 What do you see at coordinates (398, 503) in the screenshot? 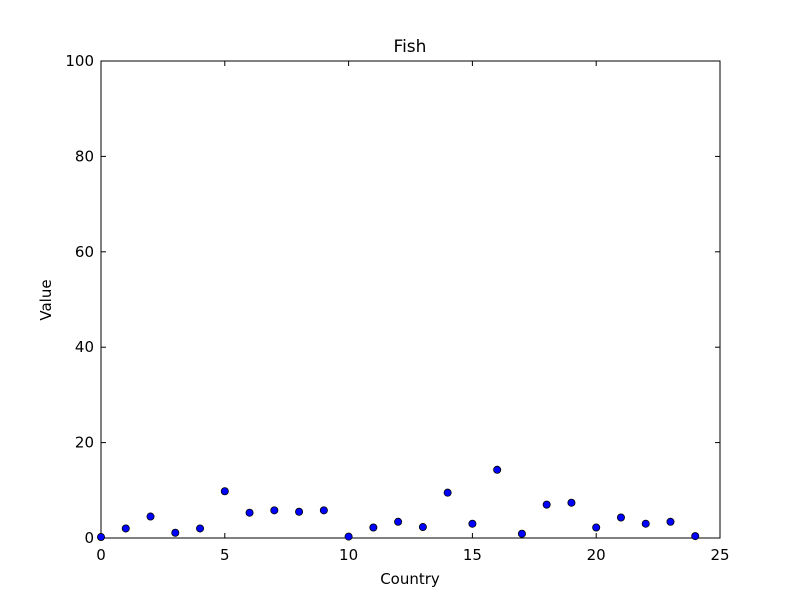
I see `data-points` at bounding box center [398, 503].